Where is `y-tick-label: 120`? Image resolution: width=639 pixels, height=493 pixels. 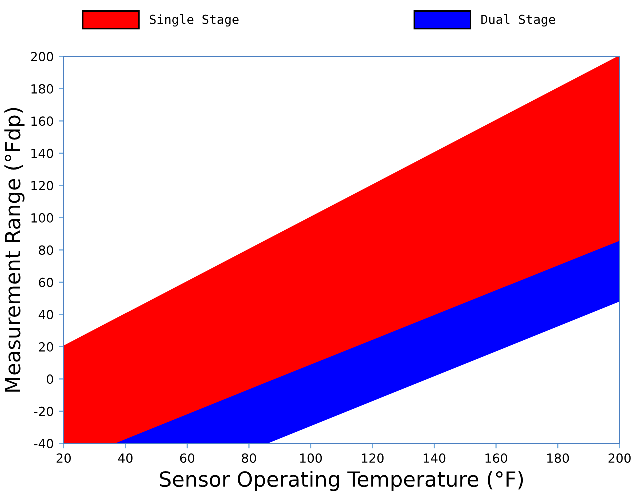
y-tick-label: 120 is located at coordinates (43, 186).